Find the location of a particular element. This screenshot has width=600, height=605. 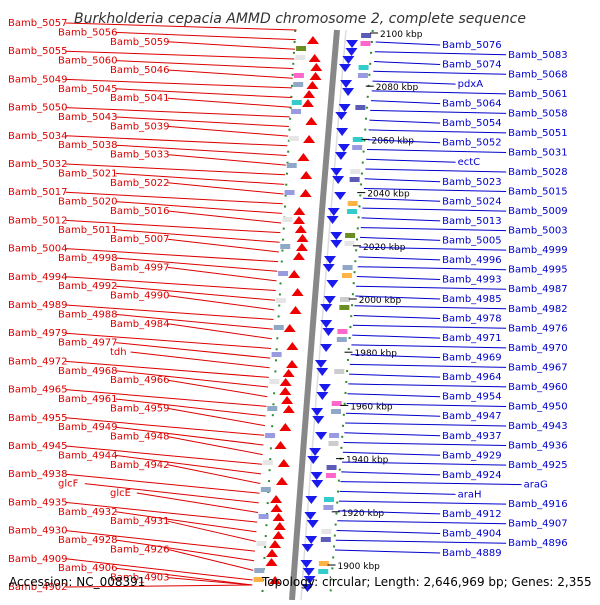

gene-label-right: Bamb_4937 is located at coordinates (472, 436).